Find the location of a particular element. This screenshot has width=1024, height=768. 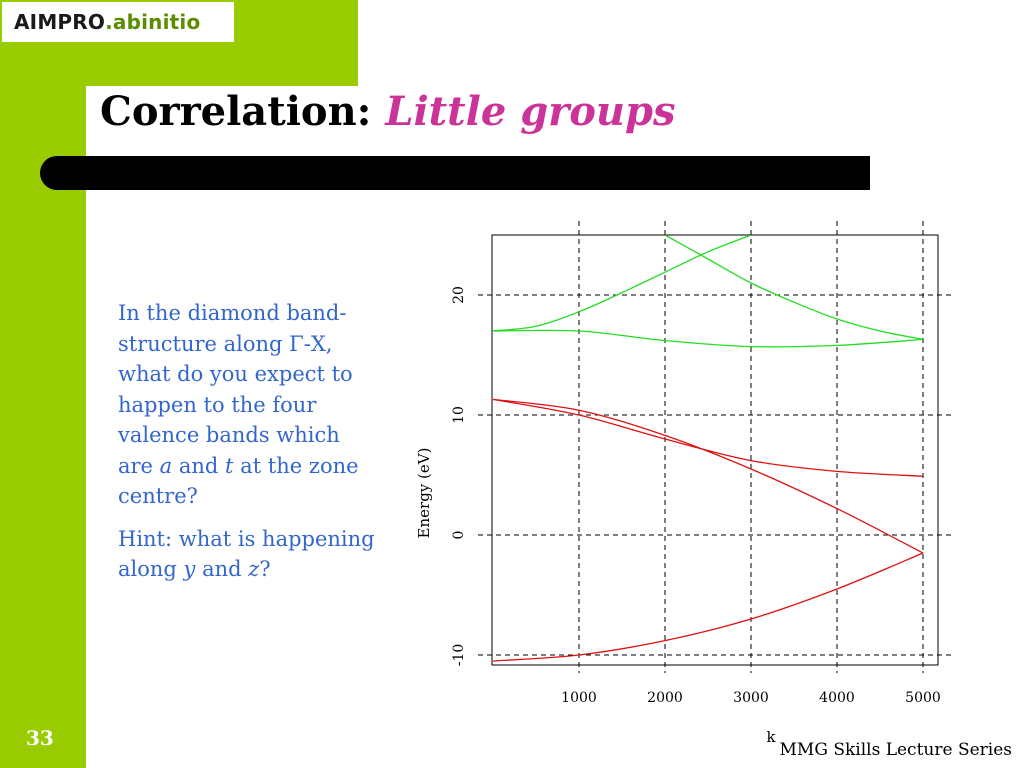

title-prefix: Correlation: is located at coordinates (243, 111).